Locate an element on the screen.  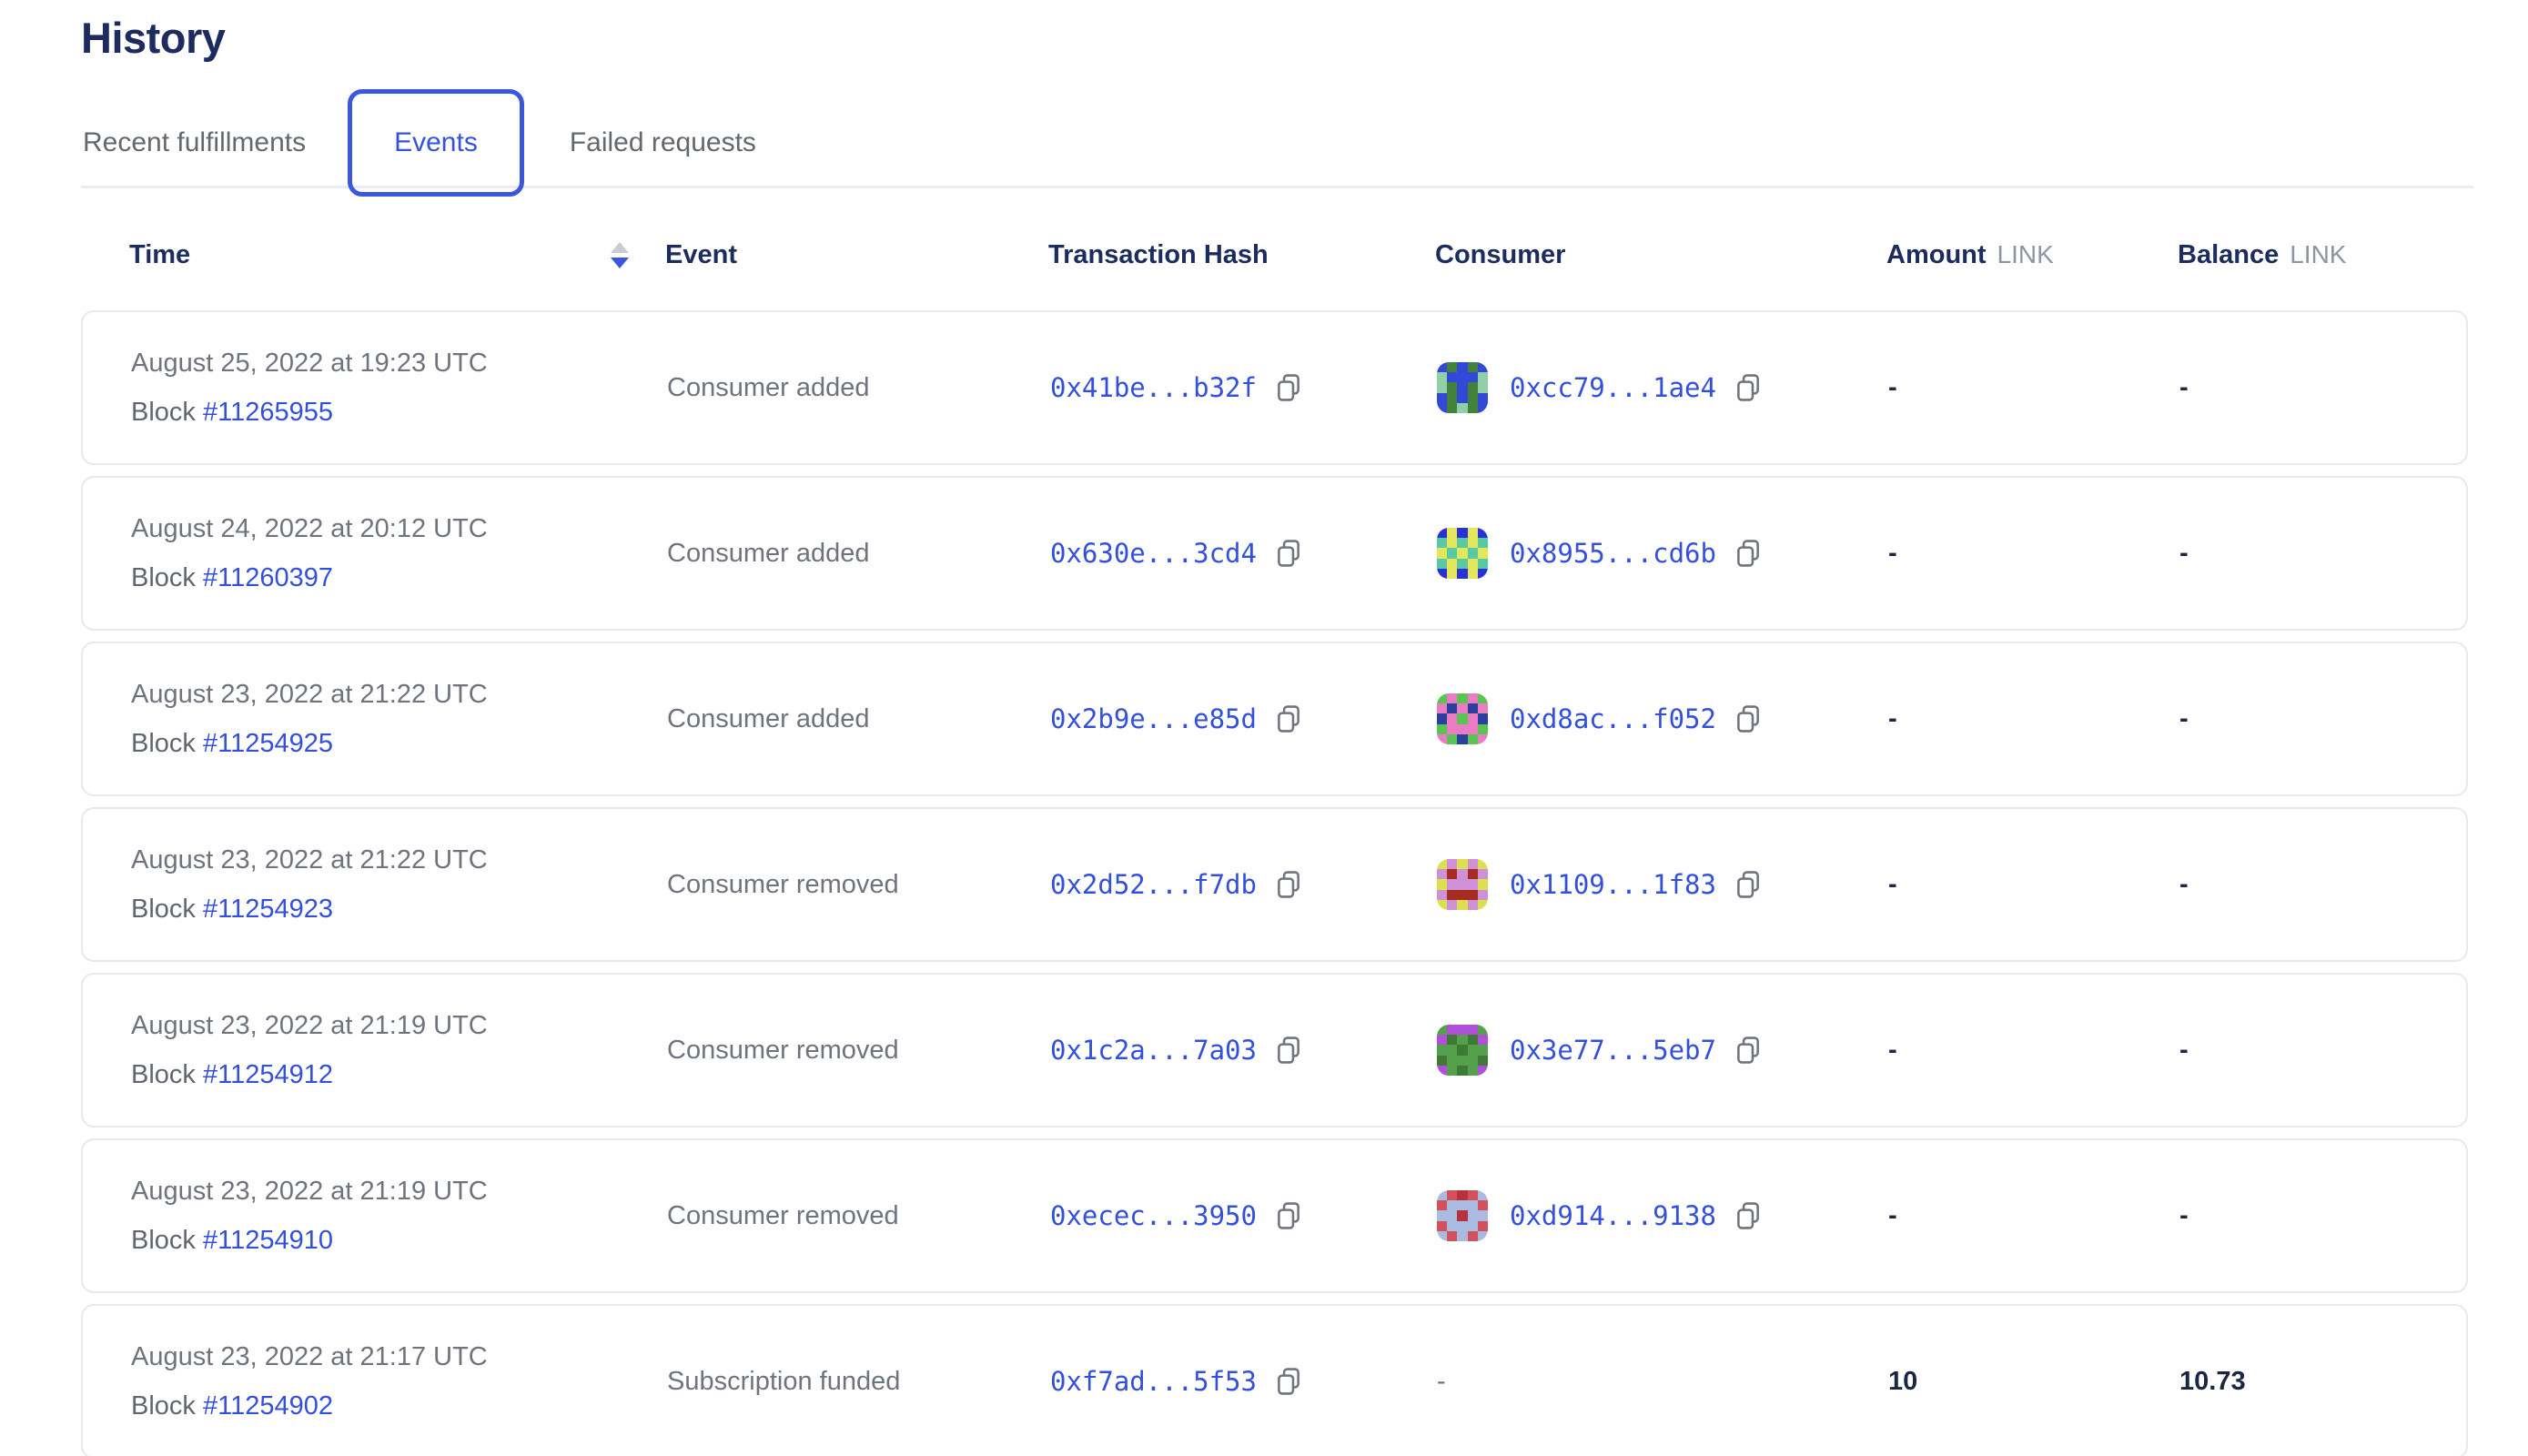
tabs-divider is located at coordinates (1277, 187).